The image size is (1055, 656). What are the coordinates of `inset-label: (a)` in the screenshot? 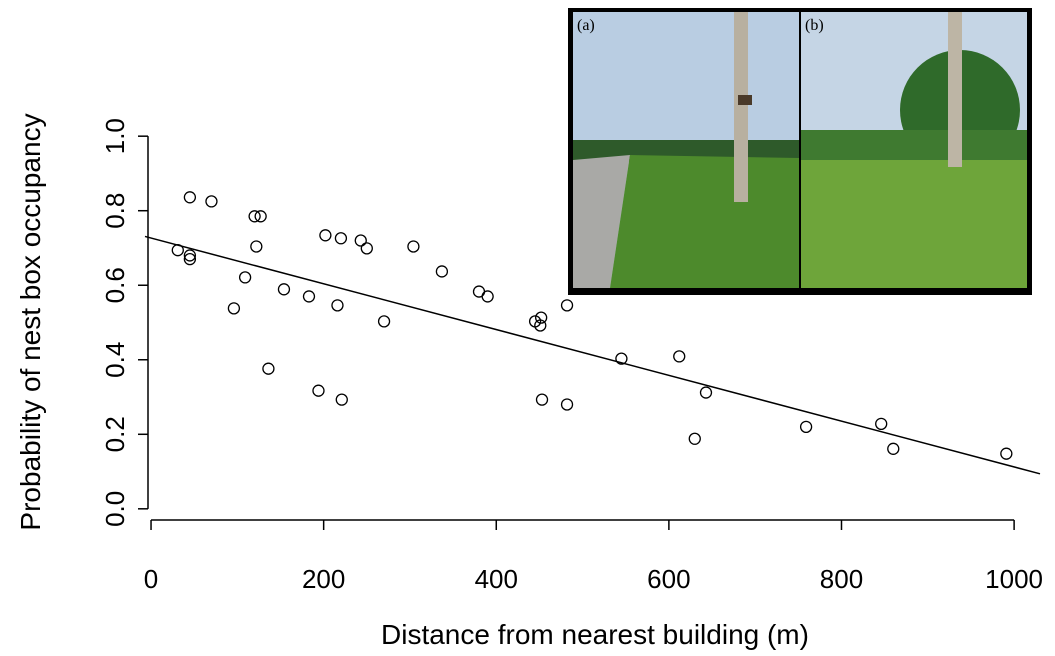 It's located at (586, 25).